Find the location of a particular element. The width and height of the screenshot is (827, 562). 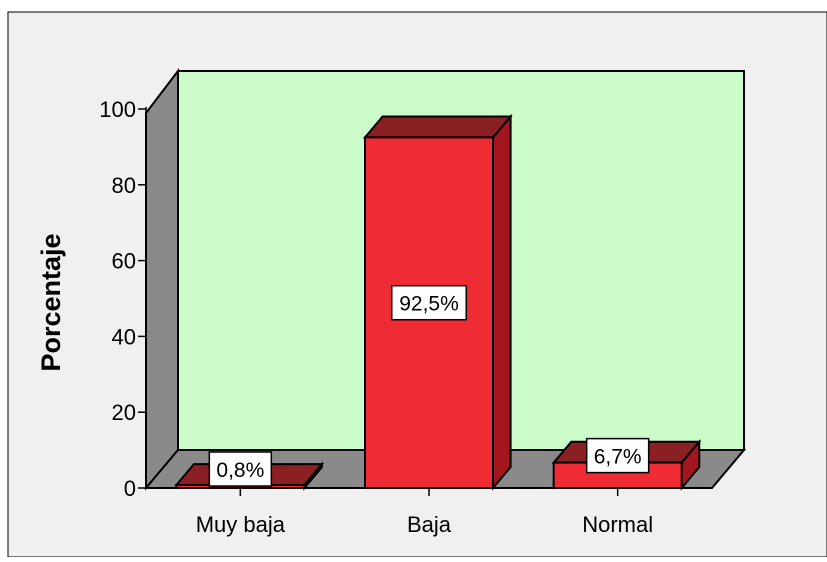

y-tick-label: 0 is located at coordinates (130, 488).